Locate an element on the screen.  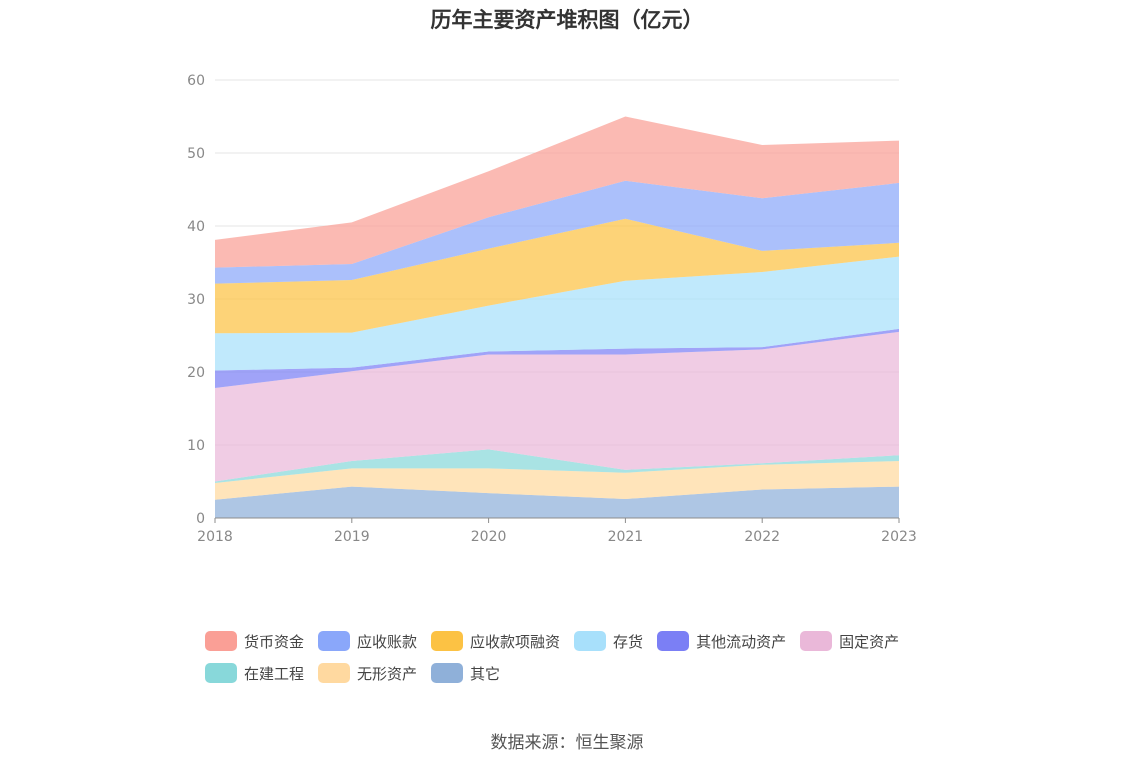
x-tick-label-2018: 2018 is located at coordinates (215, 537).